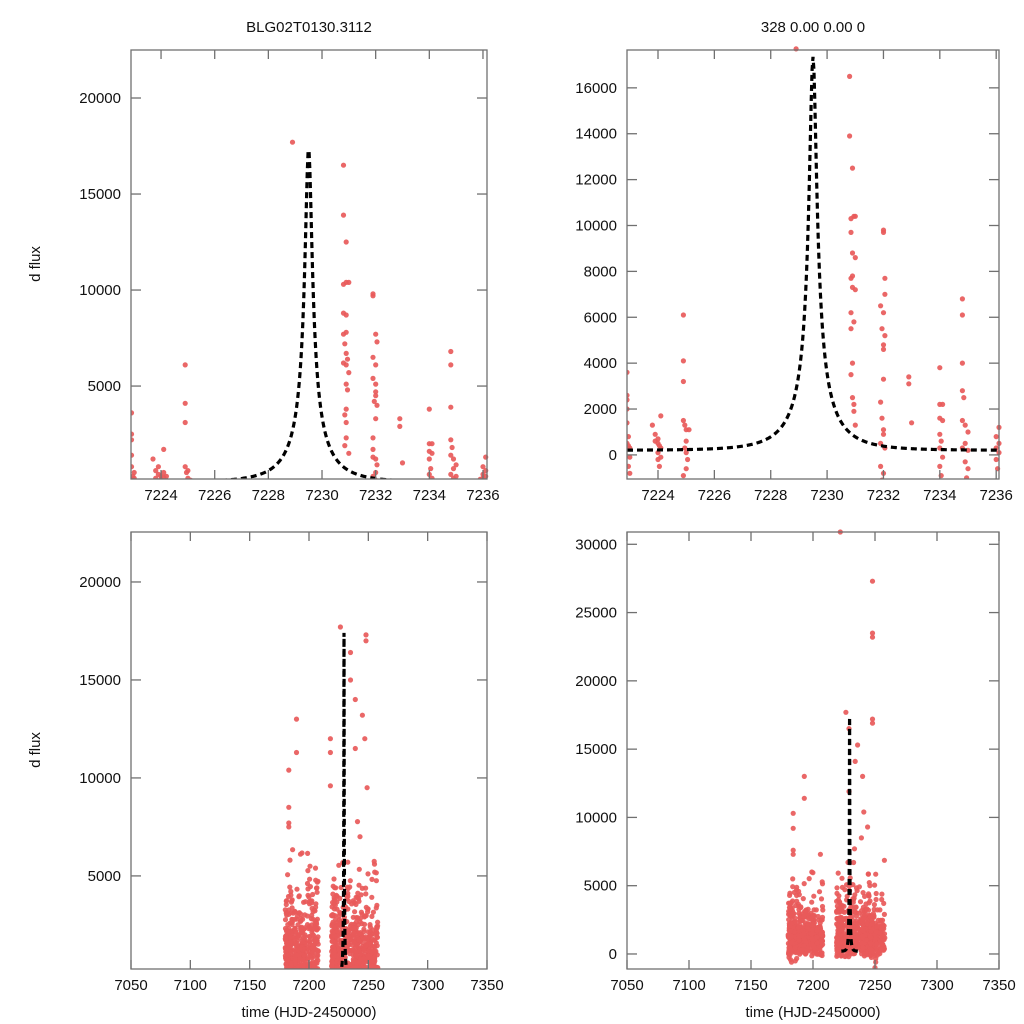 The width and height of the screenshot is (1024, 1024). What do you see at coordinates (657, 495) in the screenshot?
I see `x-tick-label: 7224` at bounding box center [657, 495].